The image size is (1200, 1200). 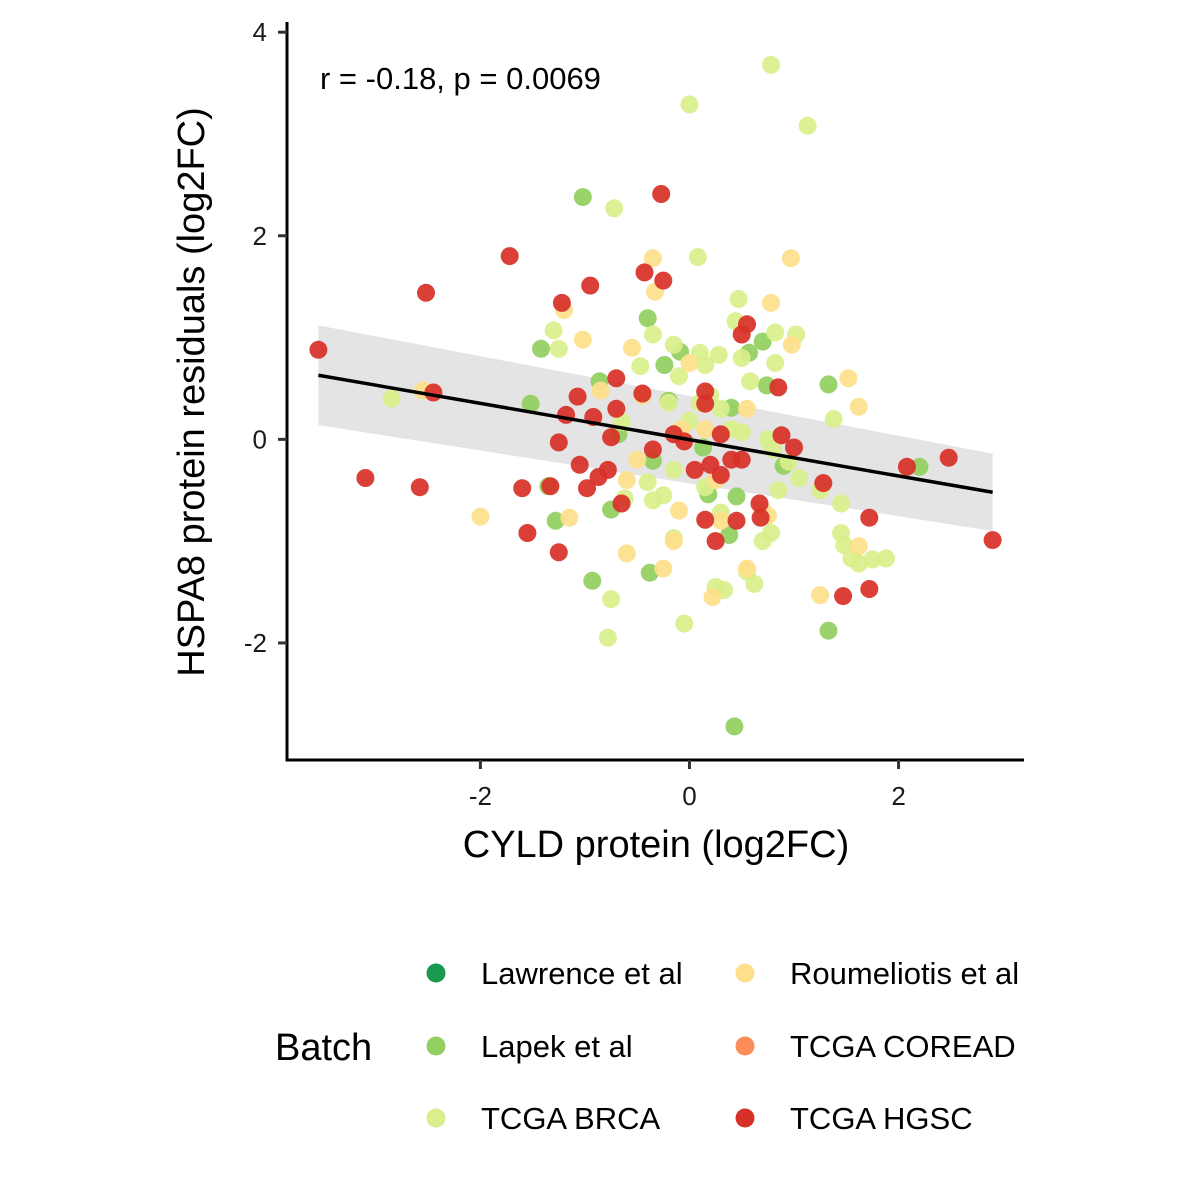 I want to click on y-tick-label: 2, so click(x=260, y=236).